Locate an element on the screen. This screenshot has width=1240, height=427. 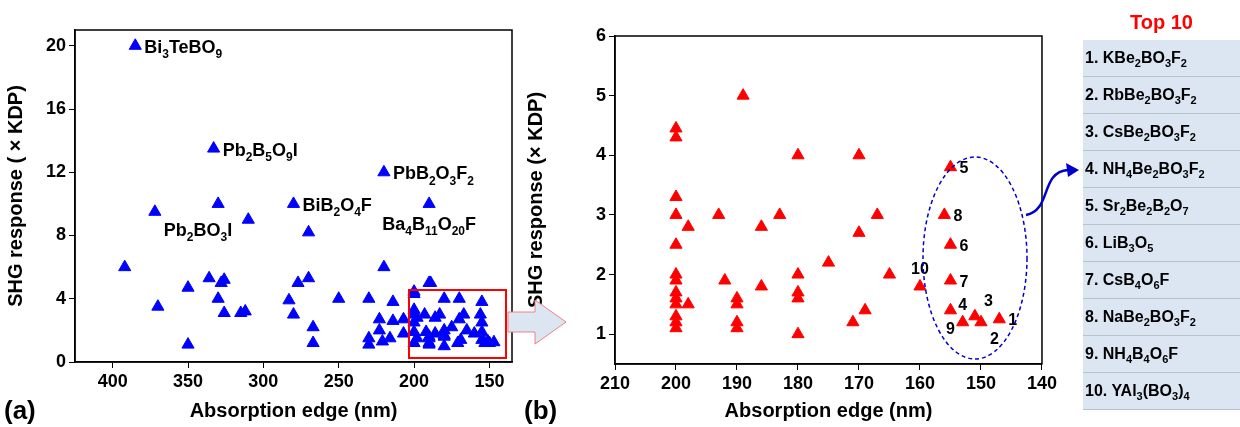
text: (a) is located at coordinates (20, 410).